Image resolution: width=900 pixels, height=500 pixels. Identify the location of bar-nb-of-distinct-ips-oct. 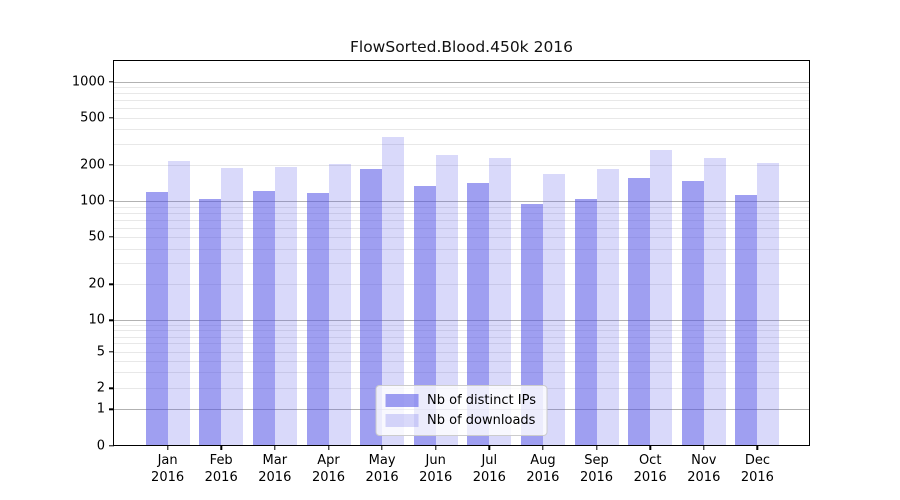
(639, 311).